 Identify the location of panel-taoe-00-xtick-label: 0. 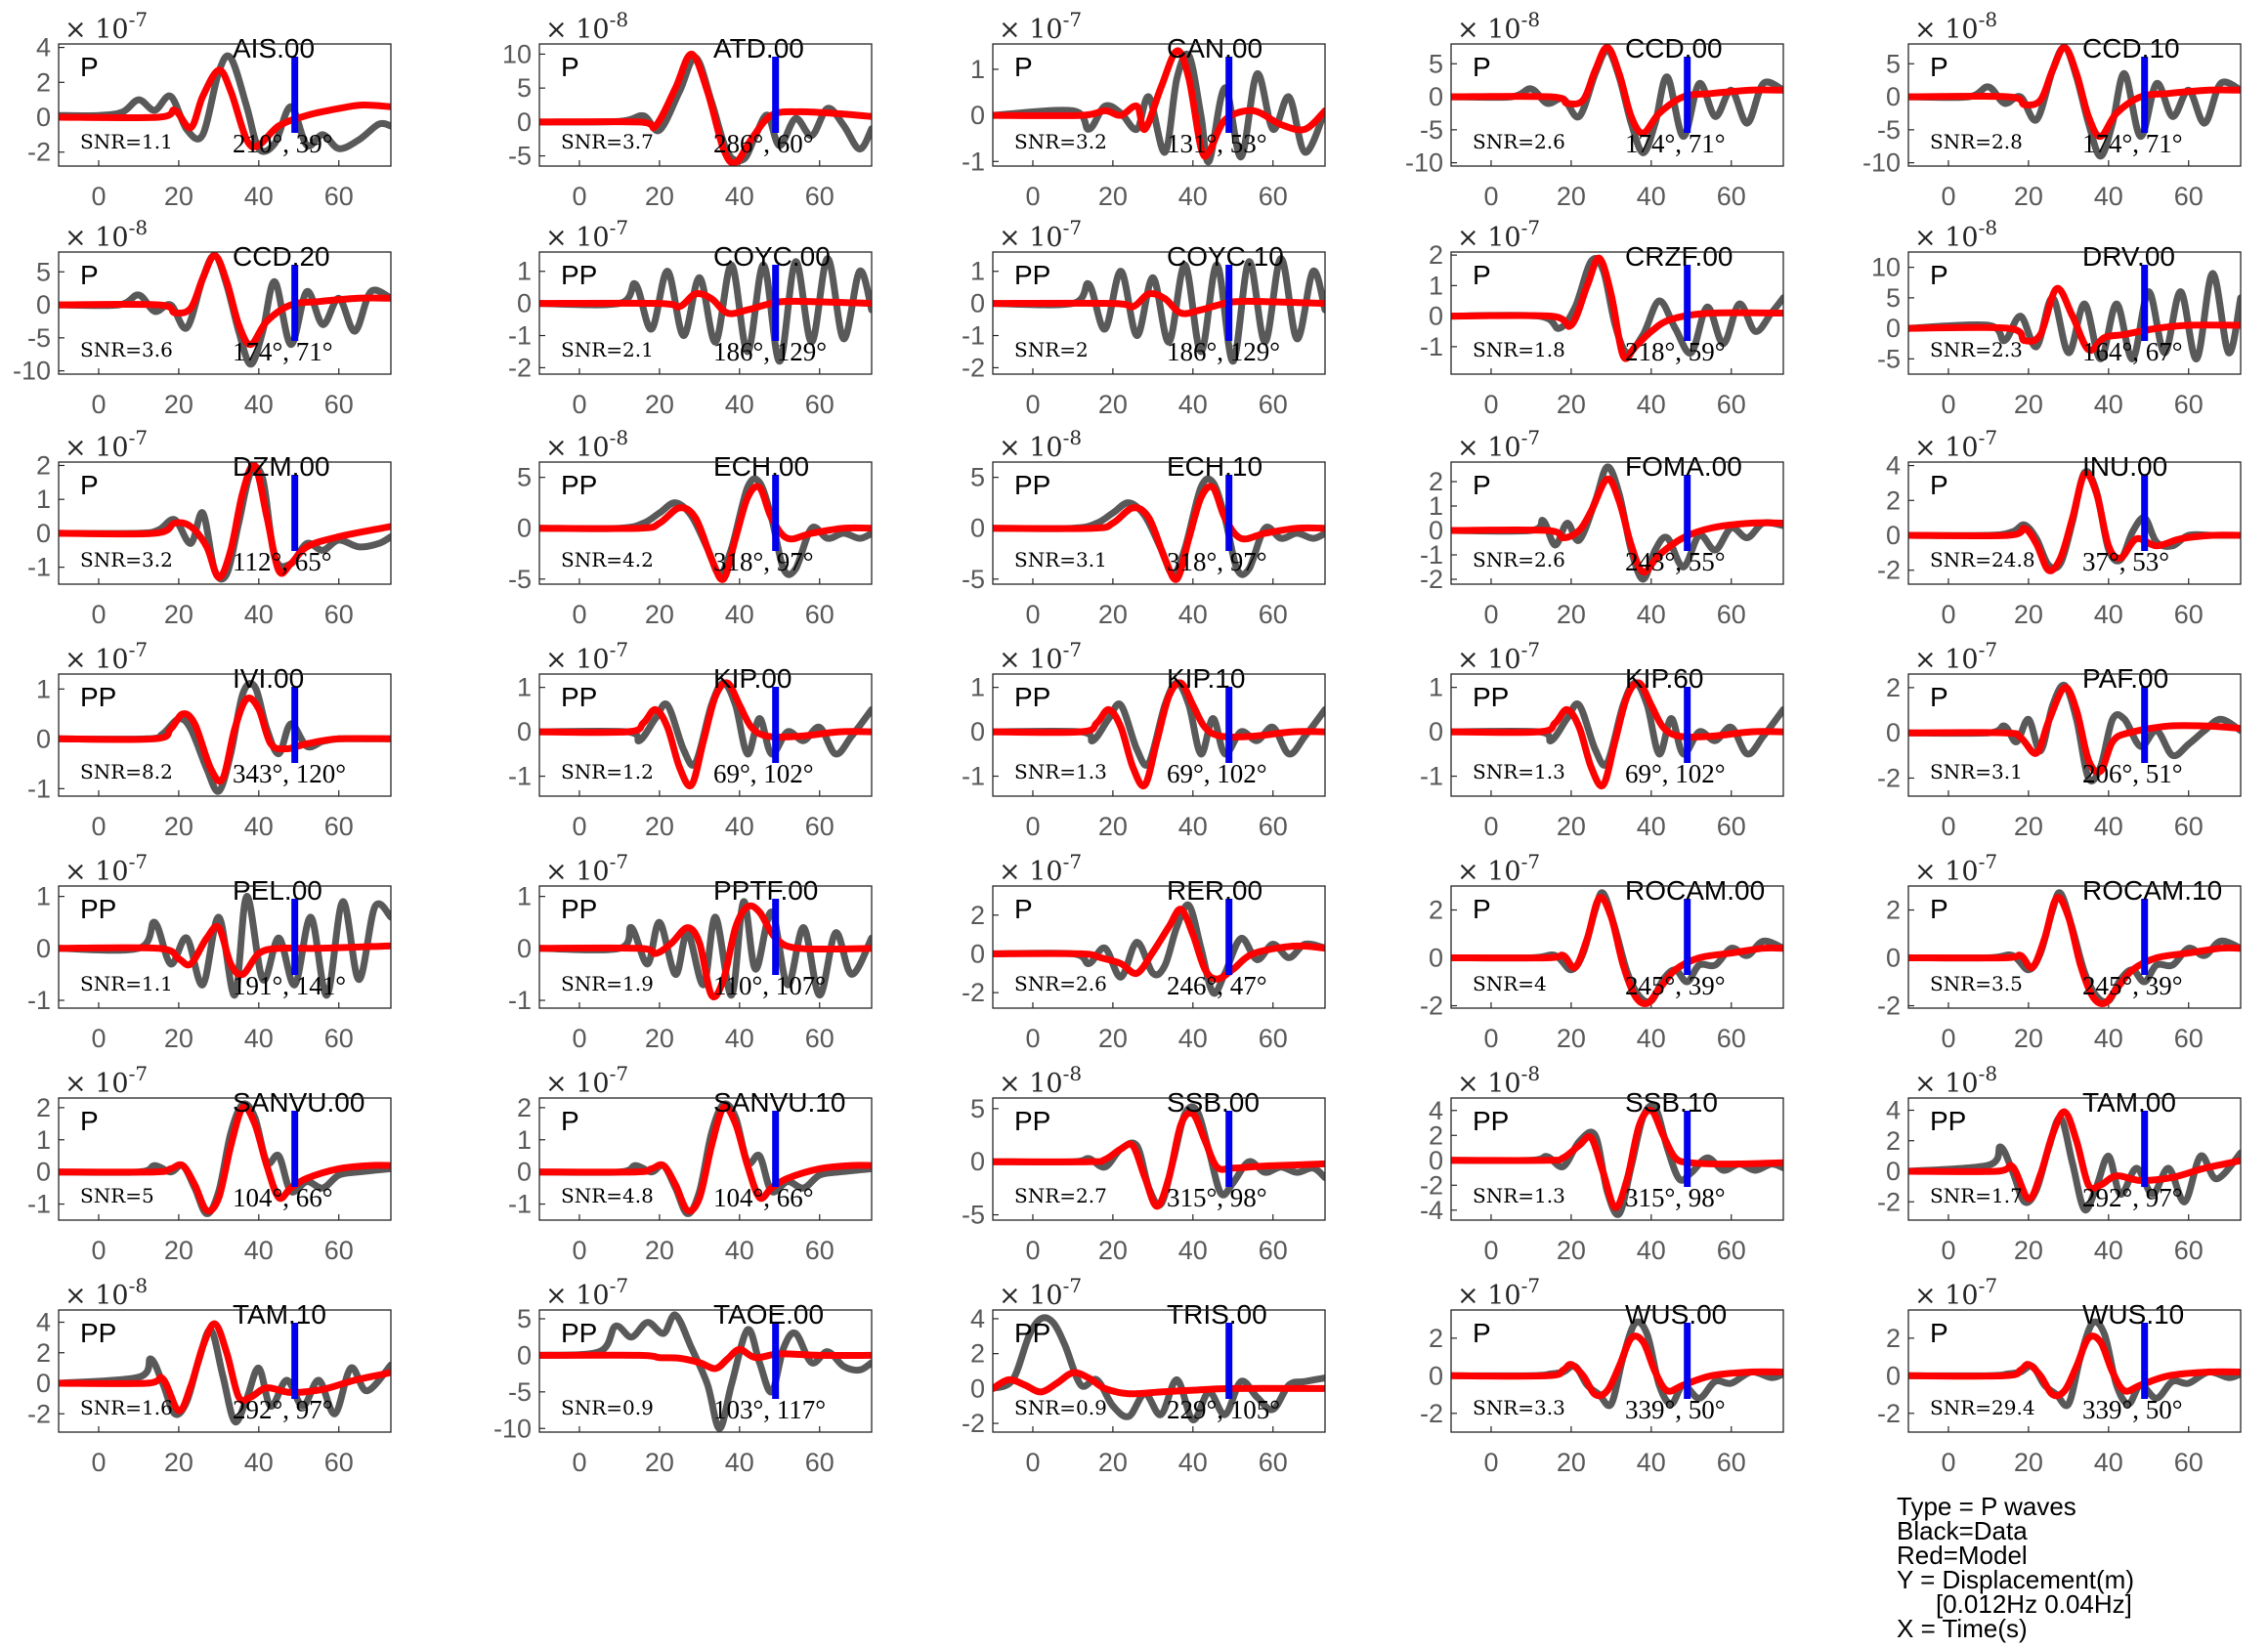
(579, 1462).